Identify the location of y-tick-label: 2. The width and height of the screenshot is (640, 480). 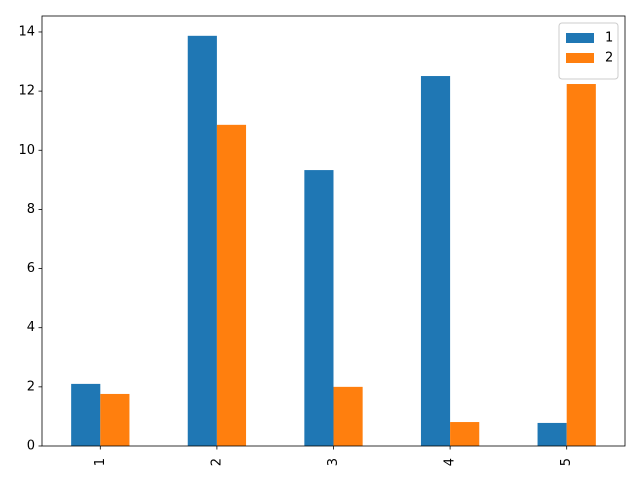
(31, 386).